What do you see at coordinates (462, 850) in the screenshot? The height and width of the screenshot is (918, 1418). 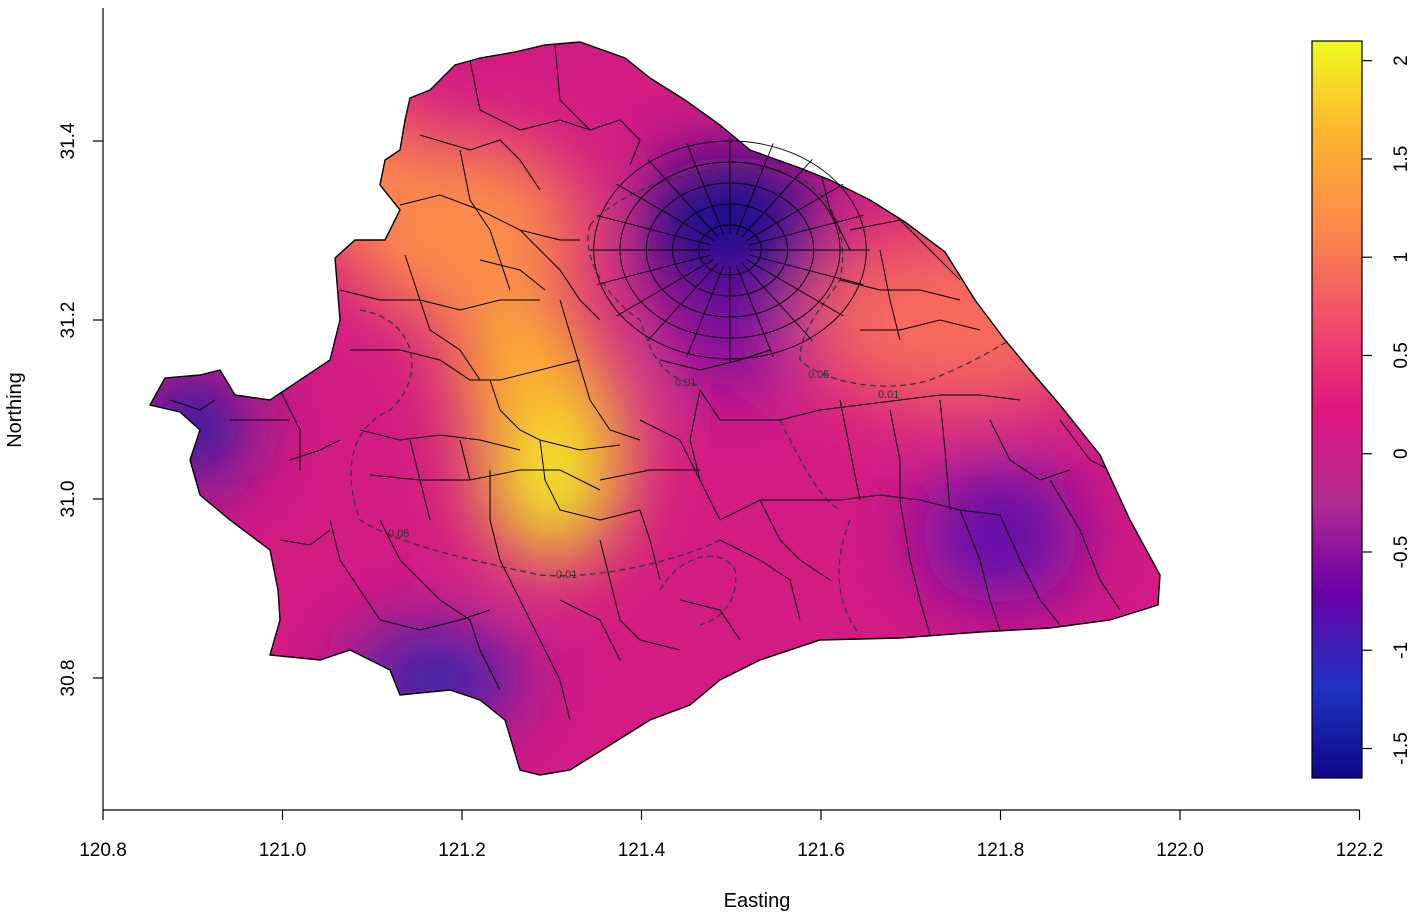 I see `x-tick-label: 121.2` at bounding box center [462, 850].